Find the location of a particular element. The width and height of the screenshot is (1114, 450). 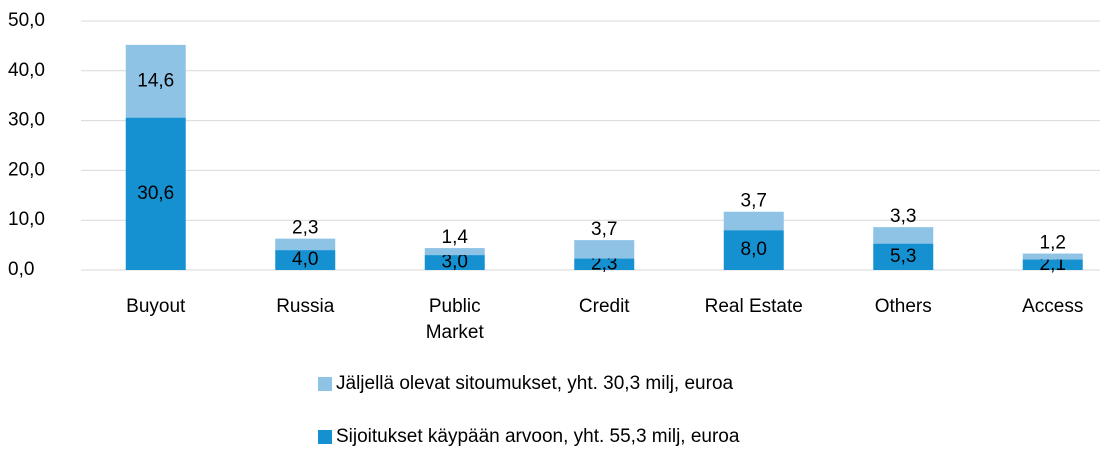

data-label: 4,0 is located at coordinates (305, 259).